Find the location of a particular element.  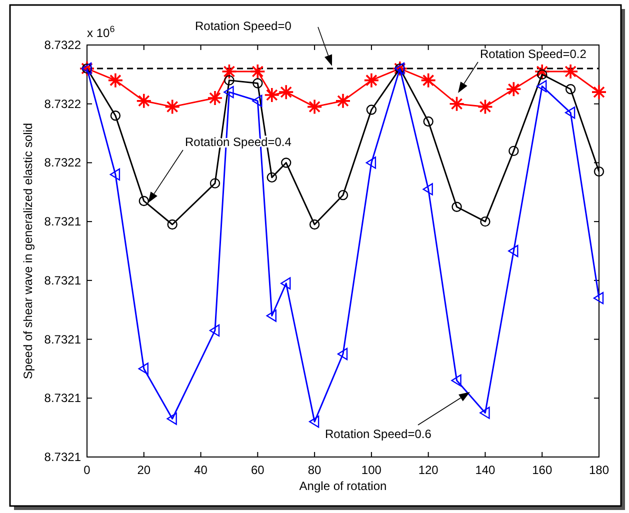

x-tick-label: 80 is located at coordinates (315, 470).